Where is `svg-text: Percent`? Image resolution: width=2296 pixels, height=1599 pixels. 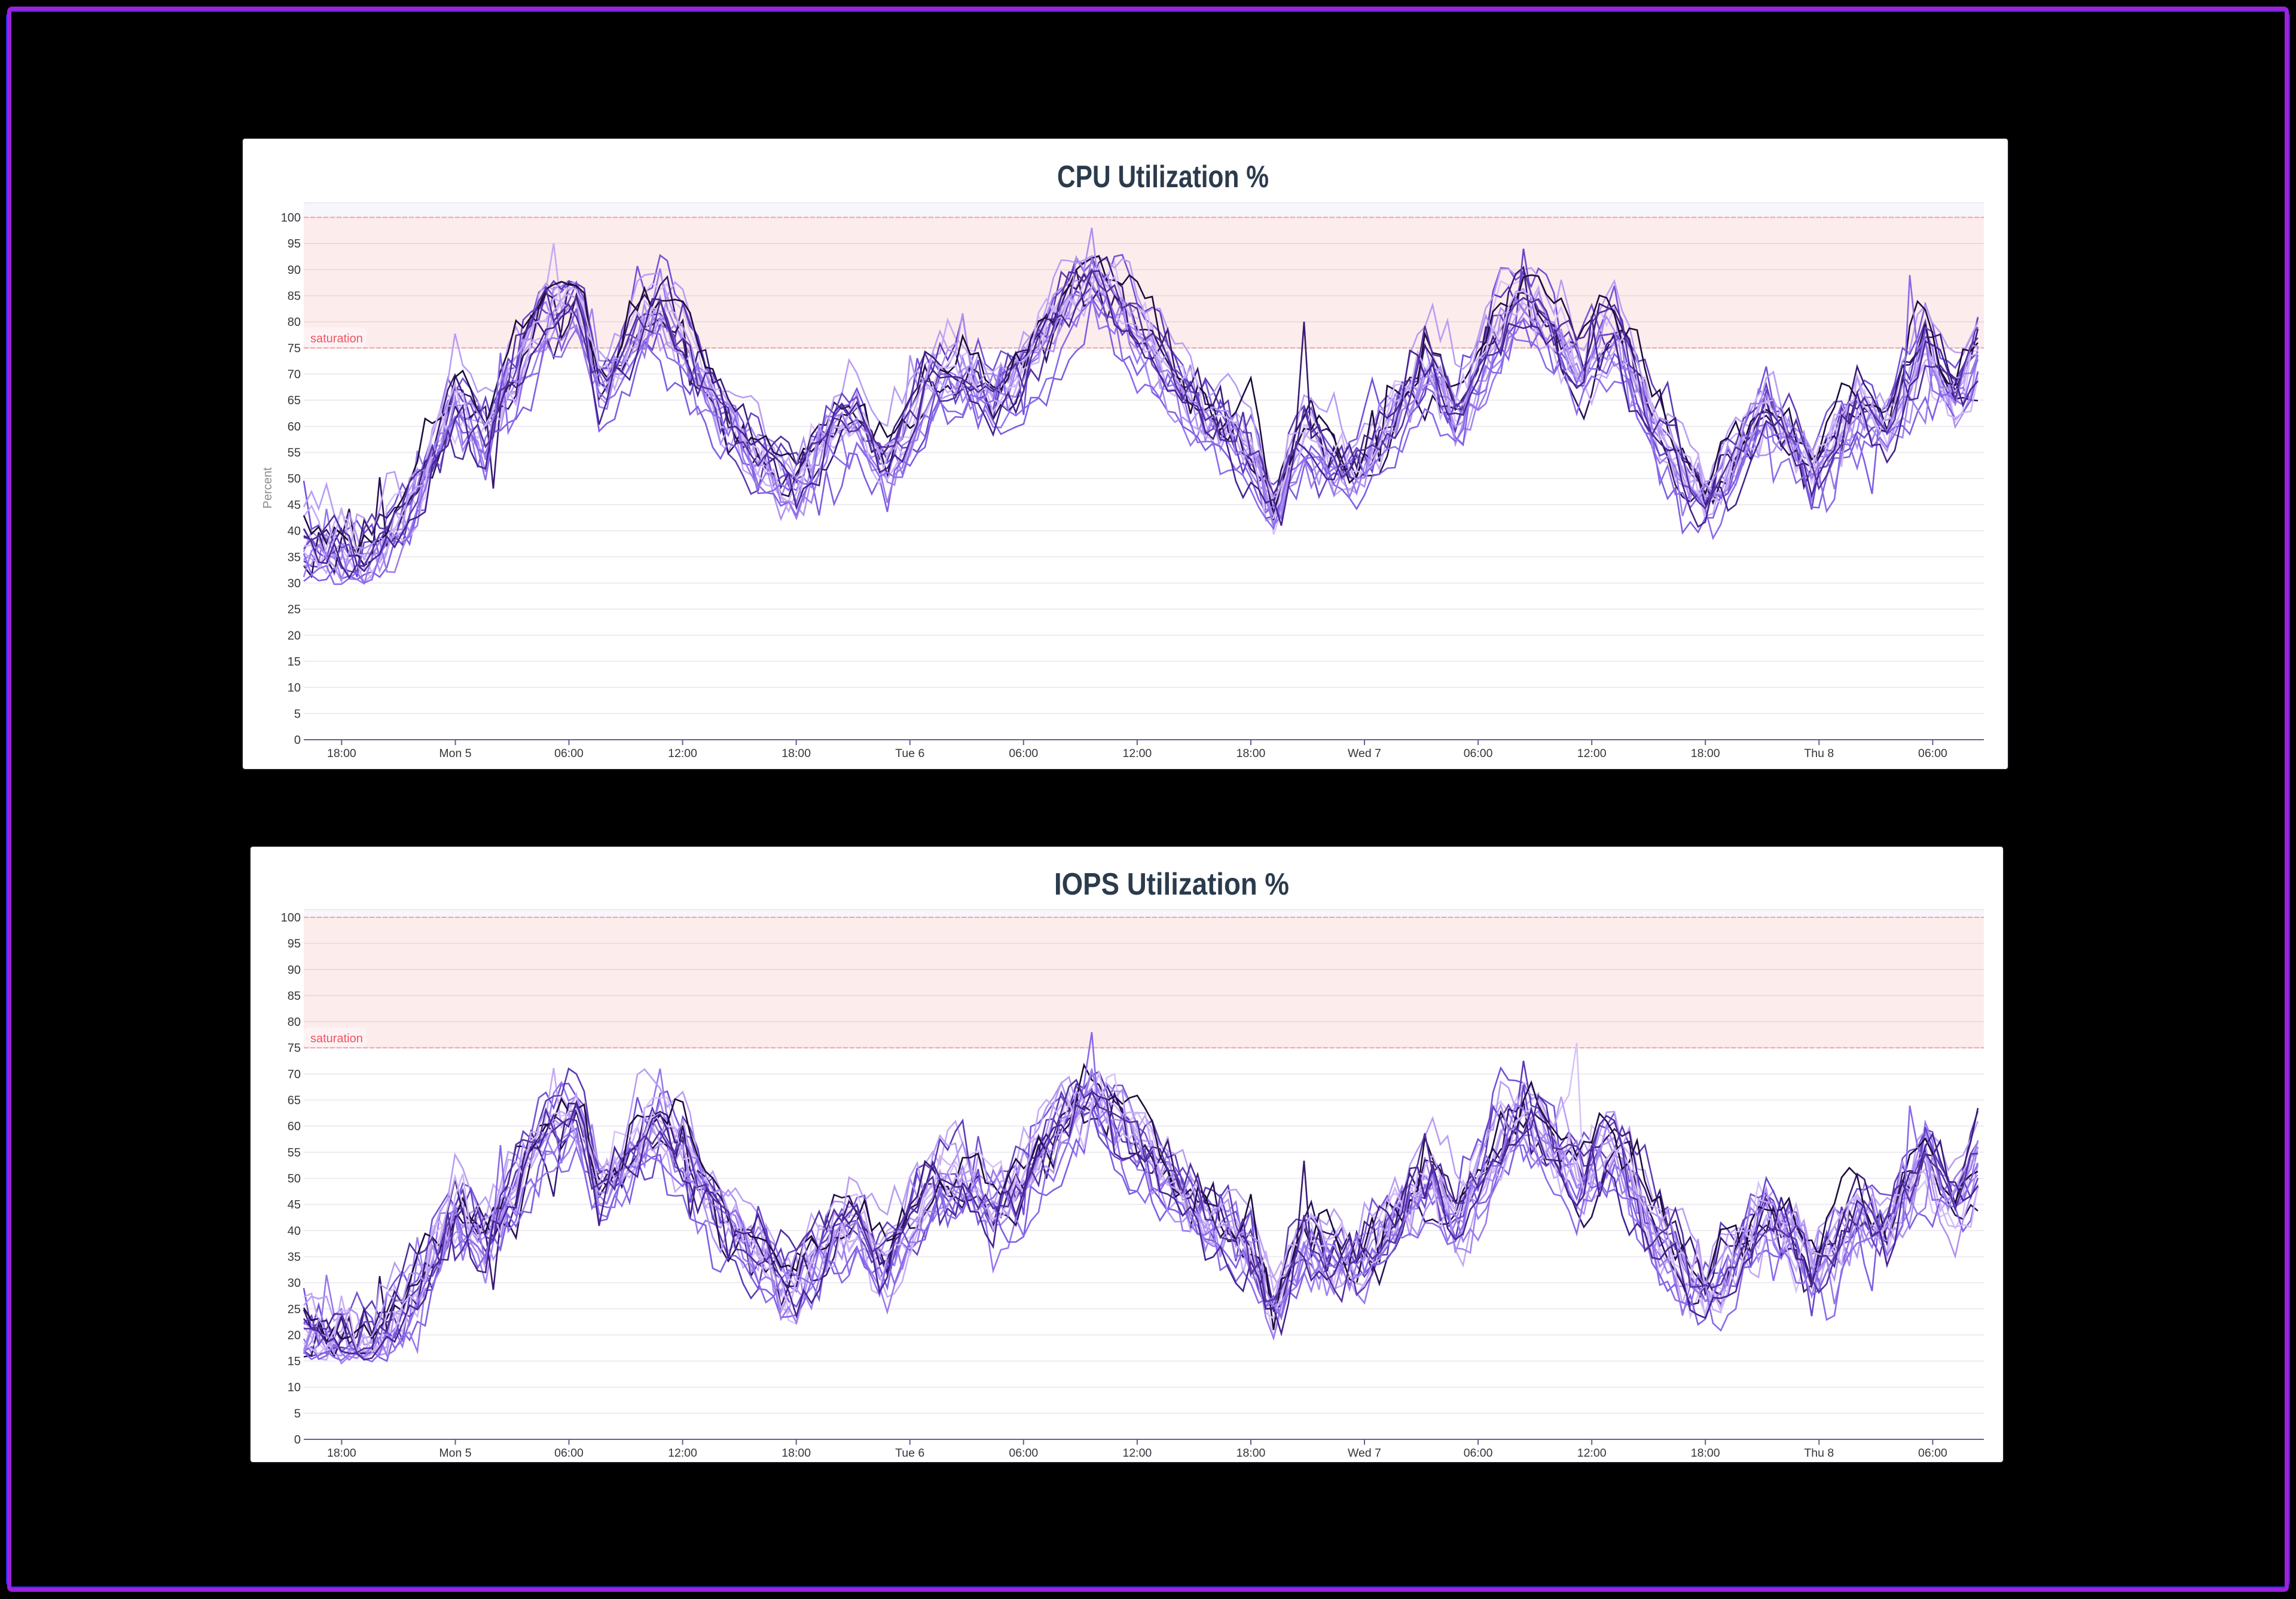
svg-text: Percent is located at coordinates (267, 487).